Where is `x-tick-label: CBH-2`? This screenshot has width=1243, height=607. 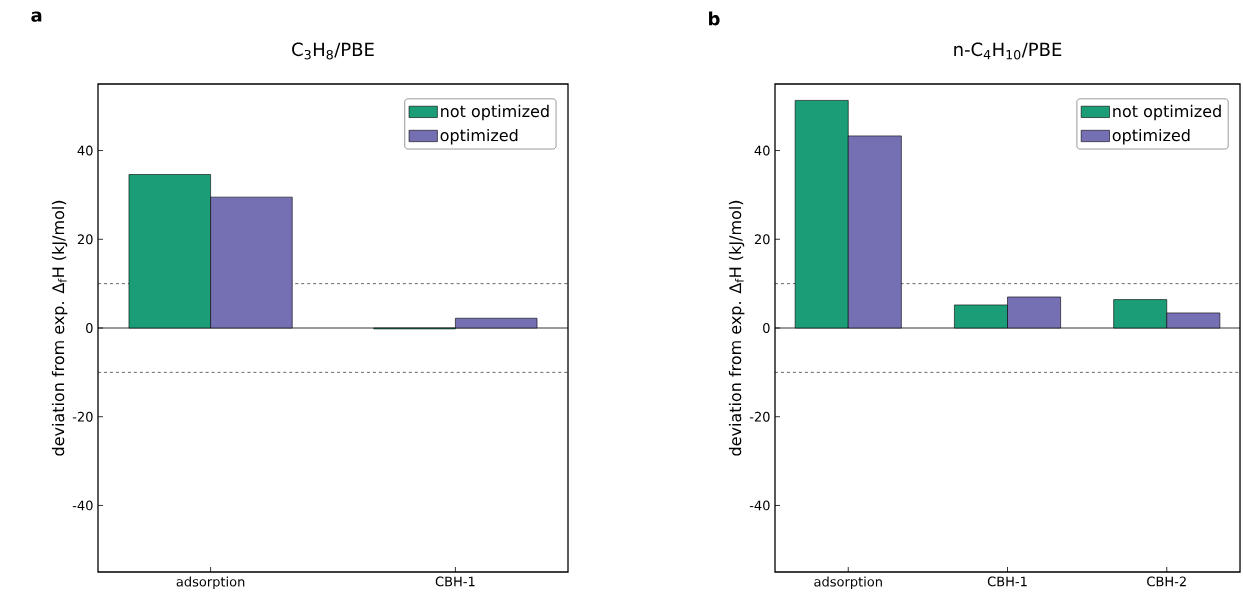
x-tick-label: CBH-2 is located at coordinates (1166, 581).